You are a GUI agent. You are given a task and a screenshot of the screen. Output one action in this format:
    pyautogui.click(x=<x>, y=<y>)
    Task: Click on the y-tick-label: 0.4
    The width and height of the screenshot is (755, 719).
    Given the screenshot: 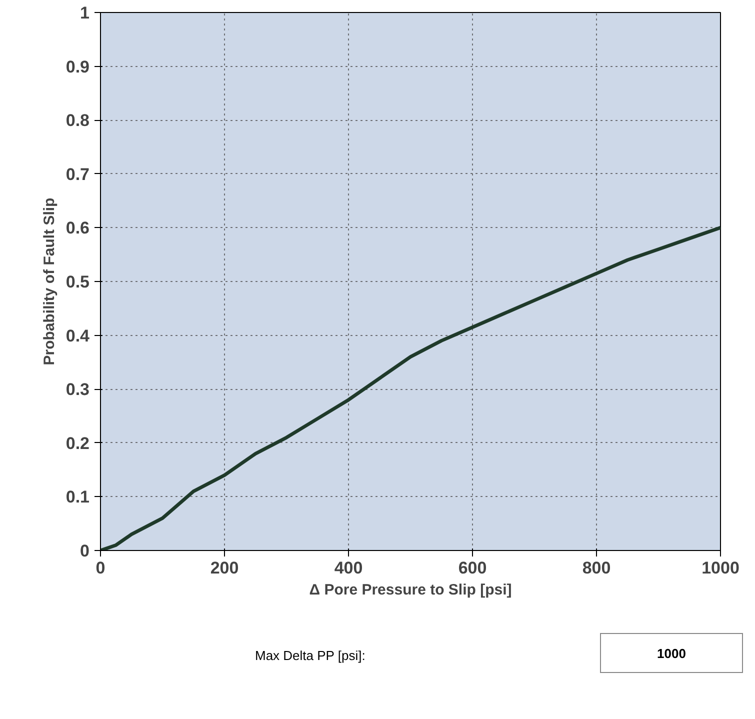 What is the action you would take?
    pyautogui.click(x=78, y=336)
    